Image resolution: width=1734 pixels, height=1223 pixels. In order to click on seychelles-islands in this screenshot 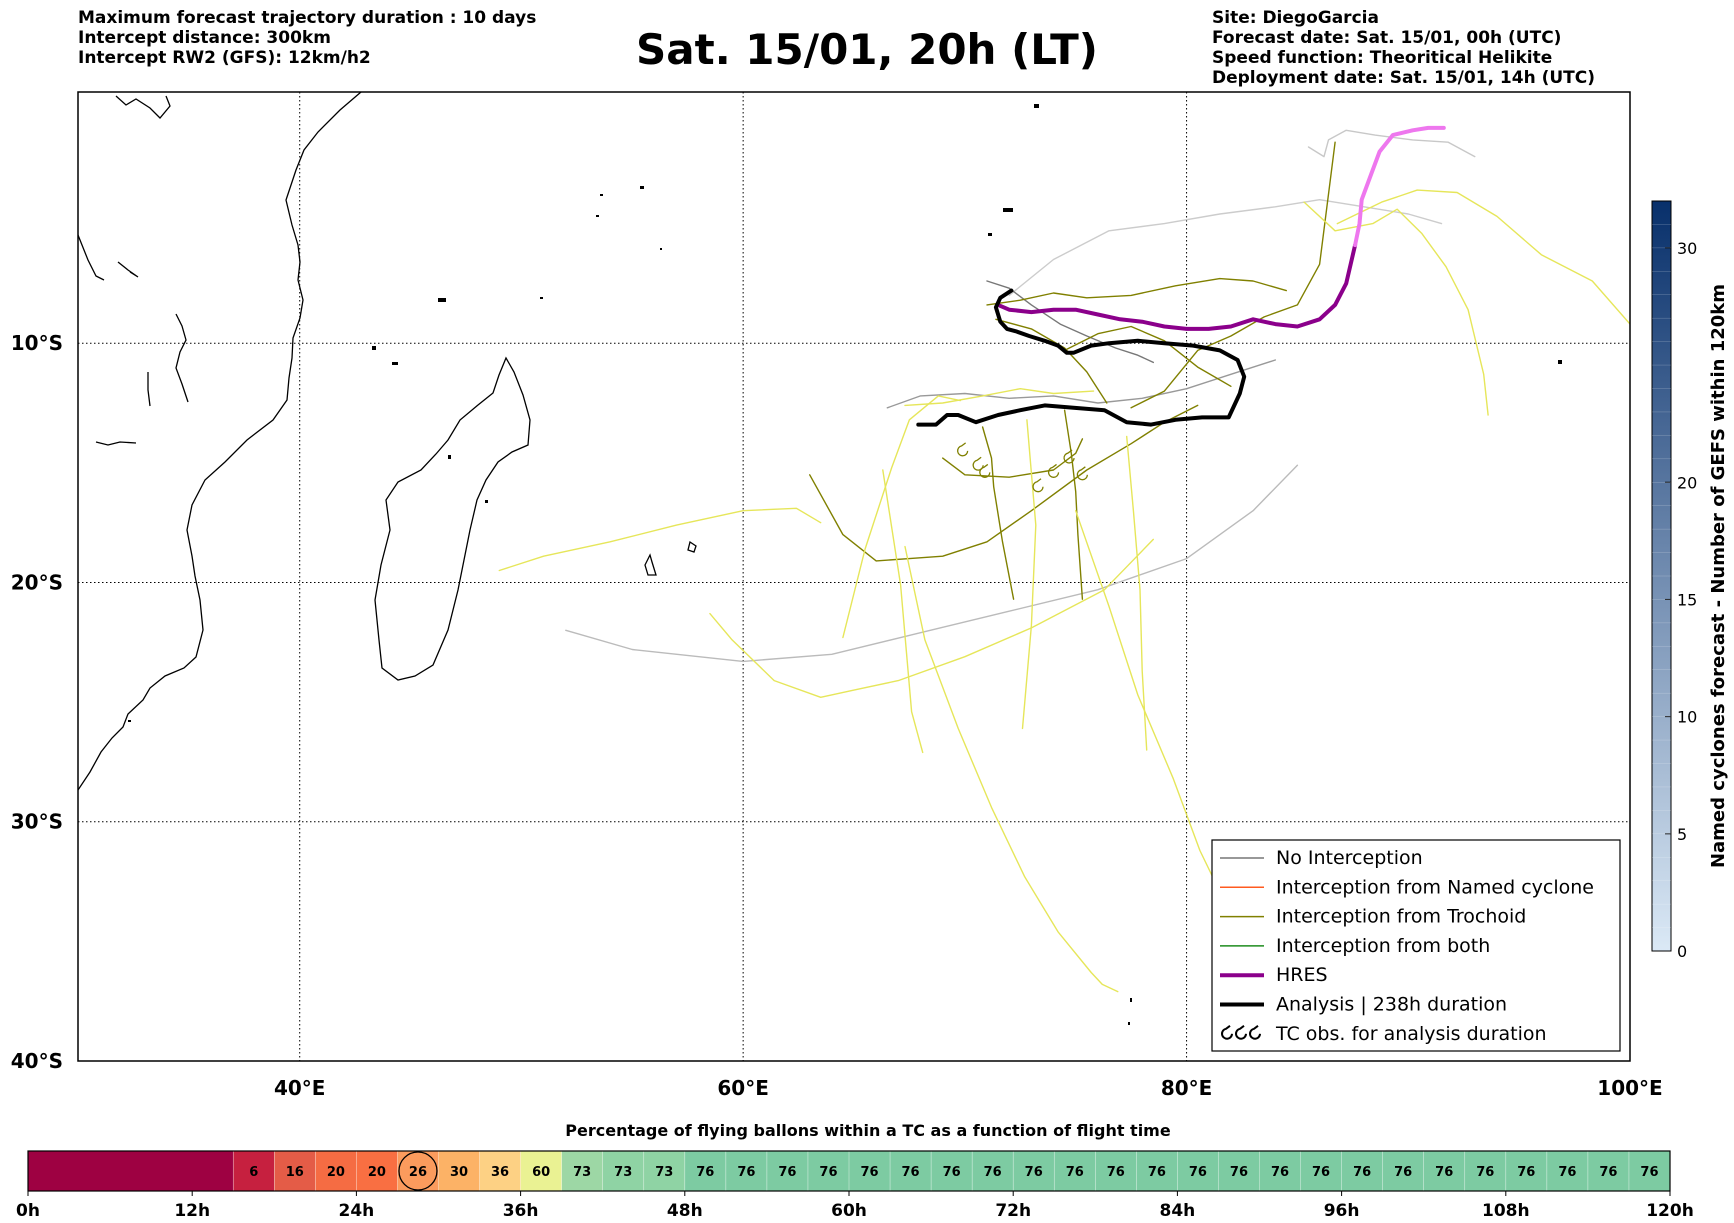, I will do `click(396, 335)`.